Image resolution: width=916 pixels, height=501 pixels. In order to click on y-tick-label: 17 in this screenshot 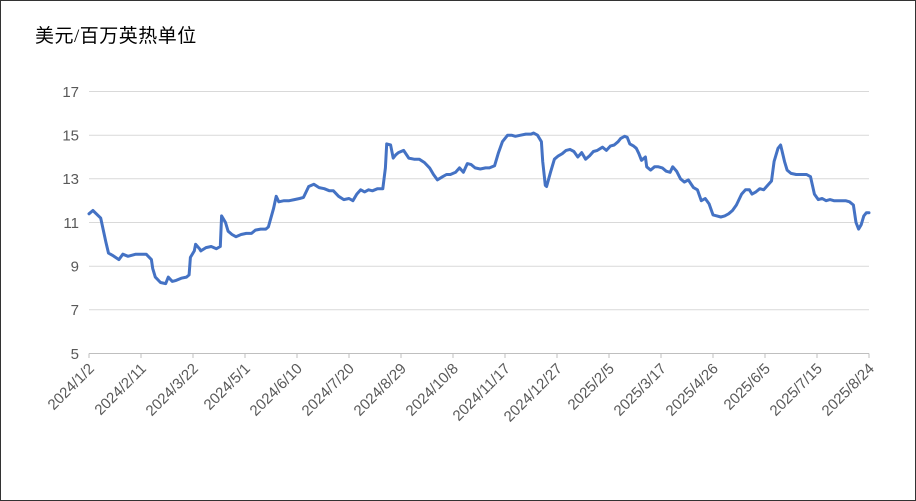, I will do `click(70, 92)`.